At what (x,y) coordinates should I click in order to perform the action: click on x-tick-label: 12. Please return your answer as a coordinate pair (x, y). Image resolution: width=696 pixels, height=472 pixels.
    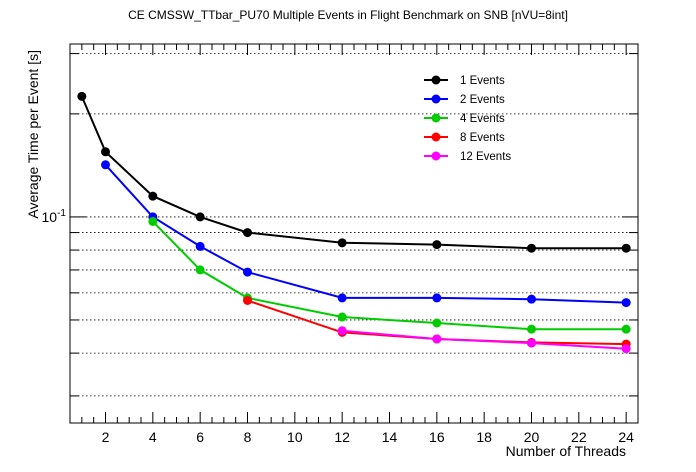
    Looking at the image, I should click on (342, 437).